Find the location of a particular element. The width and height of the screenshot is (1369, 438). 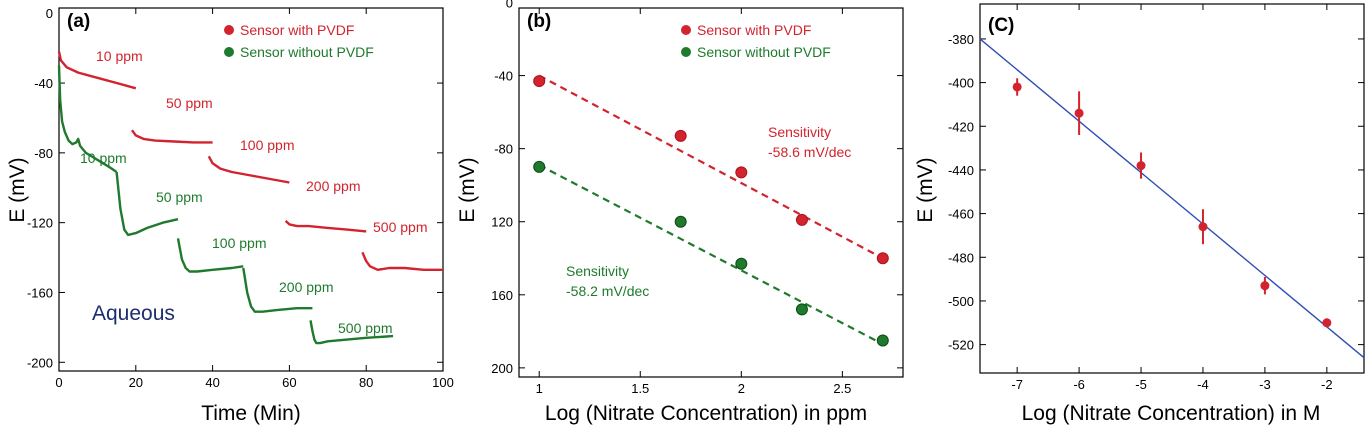

aqueous-annotation: Aqueous is located at coordinates (133, 313).